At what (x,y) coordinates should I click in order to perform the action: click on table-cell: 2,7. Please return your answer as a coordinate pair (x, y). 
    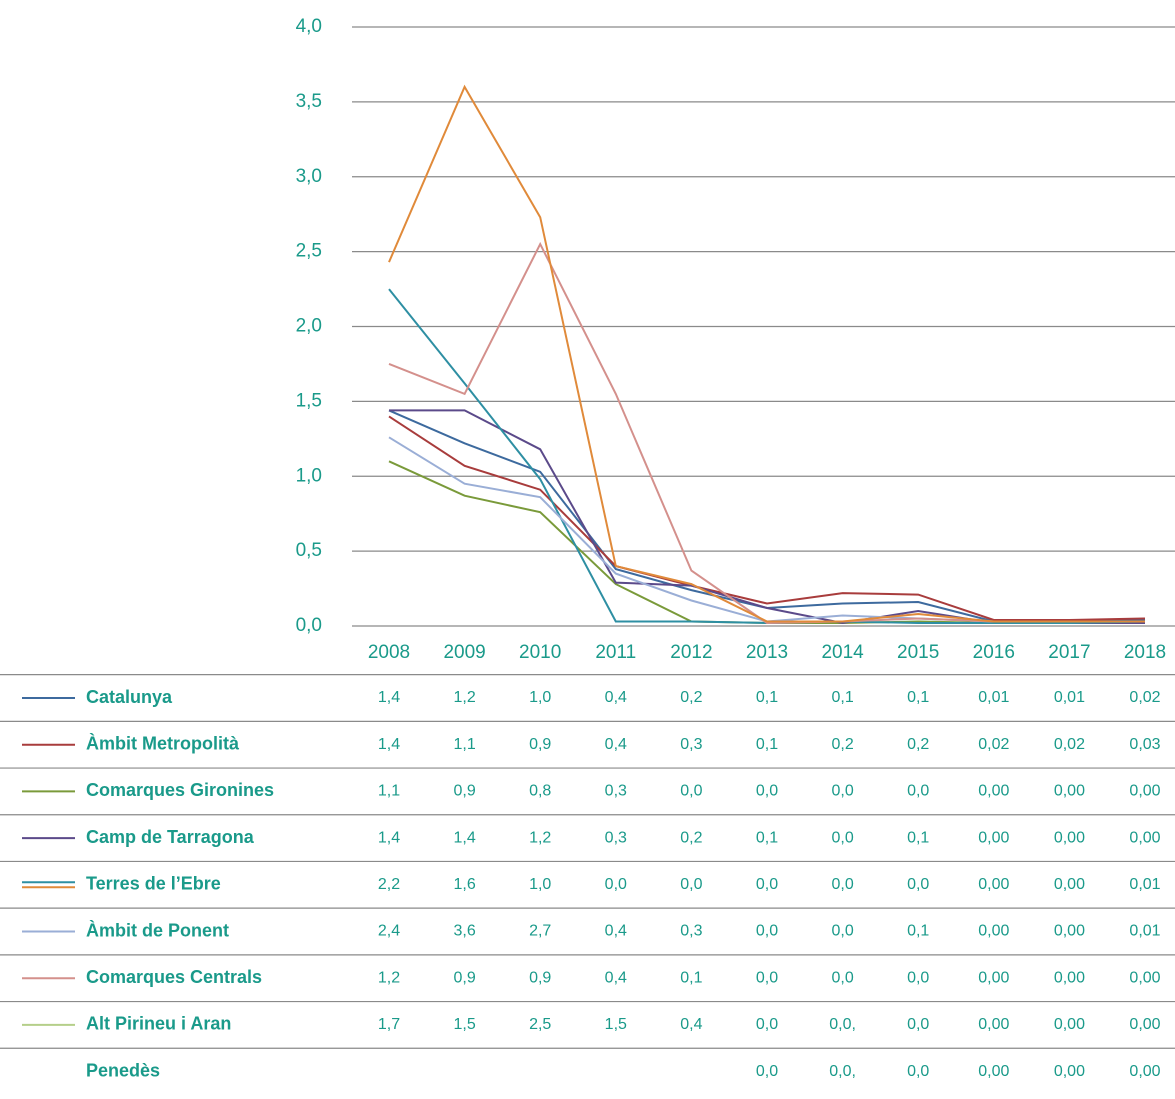
    Looking at the image, I should click on (540, 931).